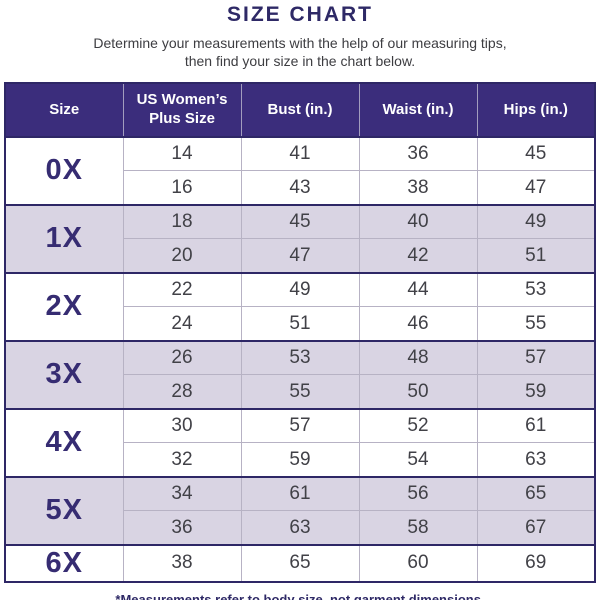  Describe the element at coordinates (181, 289) in the screenshot. I see `measurement-cell: 22` at that location.